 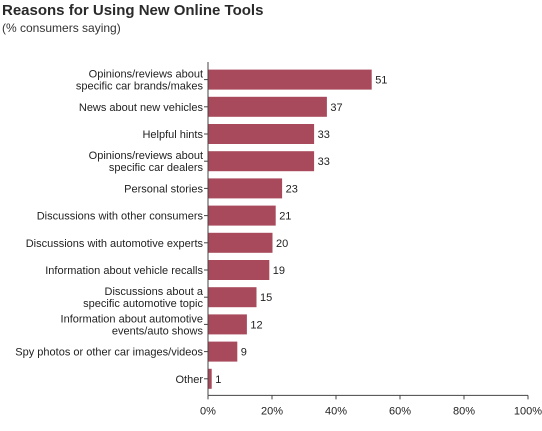 I want to click on x-tick-label: 0%, so click(x=208, y=411).